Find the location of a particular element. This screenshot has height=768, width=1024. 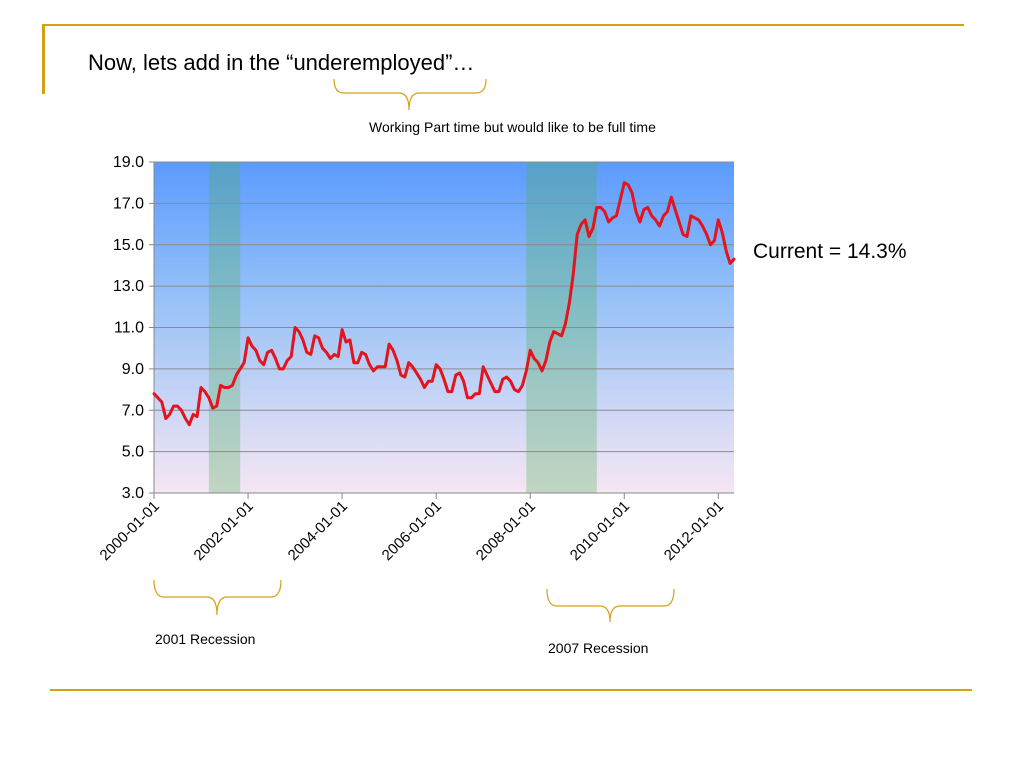

y-tick-label: 15.0 is located at coordinates (128, 245).